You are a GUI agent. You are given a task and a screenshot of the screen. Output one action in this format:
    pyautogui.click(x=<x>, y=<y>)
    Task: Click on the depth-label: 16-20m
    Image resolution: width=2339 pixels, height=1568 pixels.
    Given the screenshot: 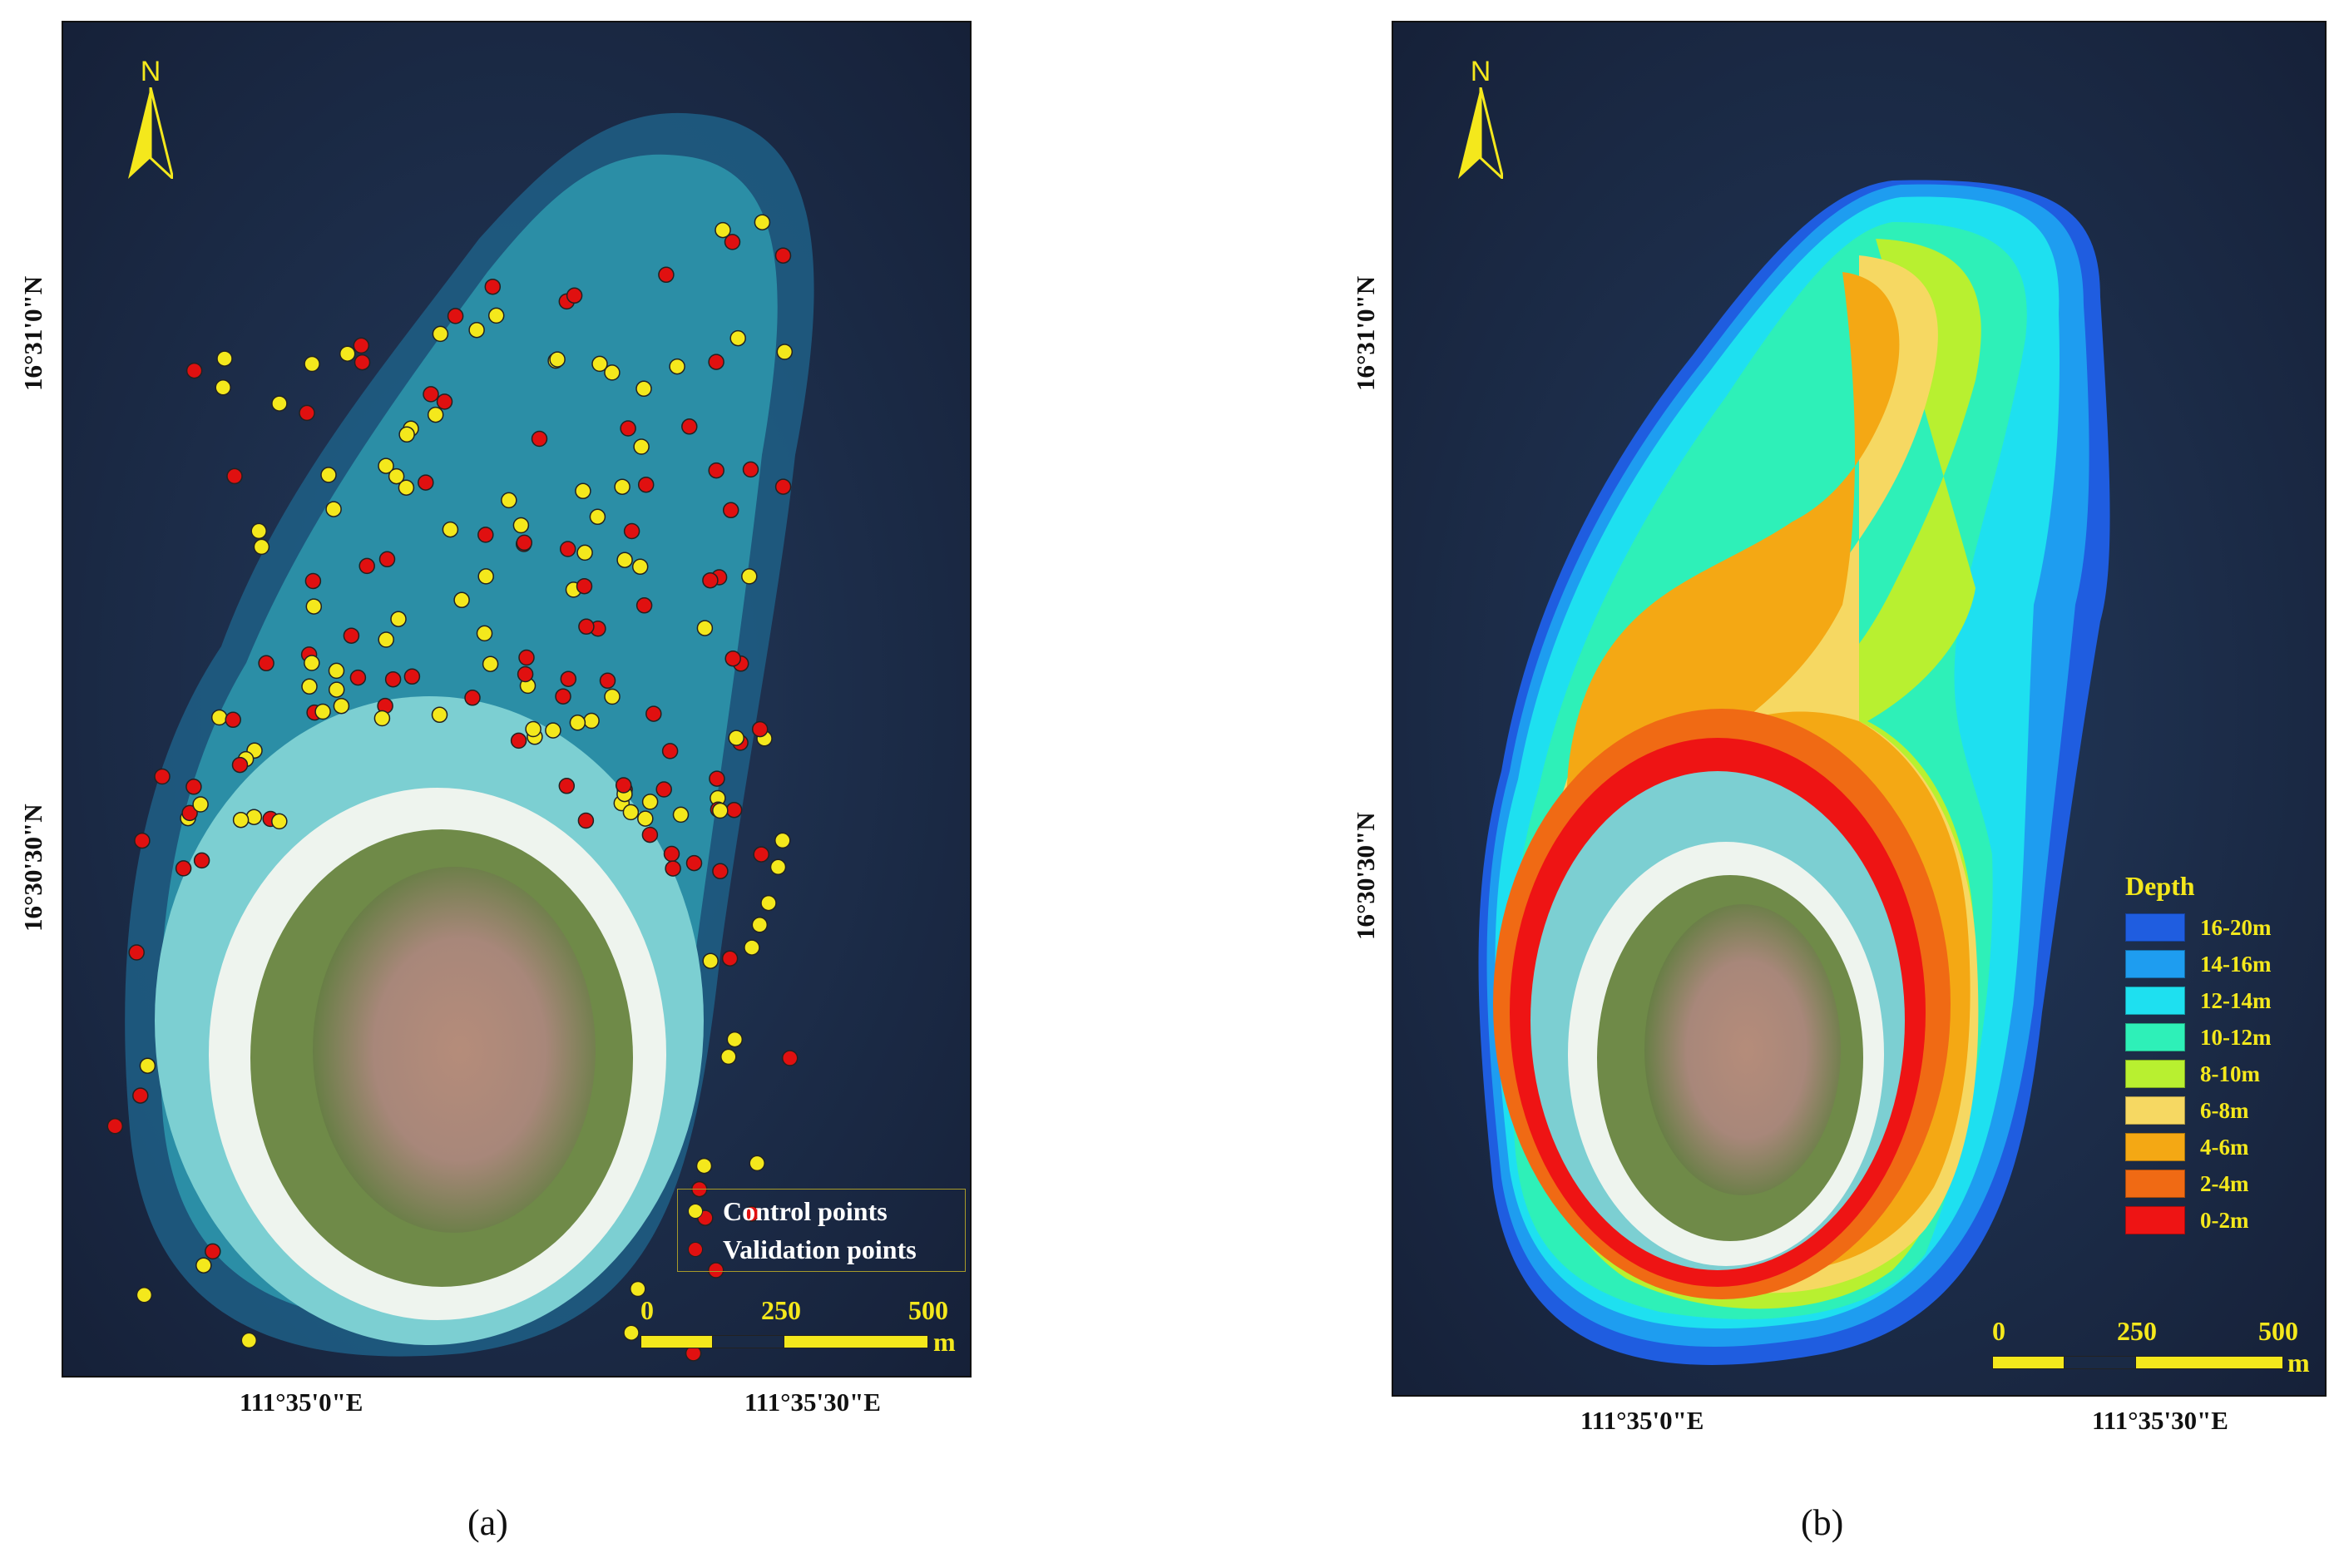 What is the action you would take?
    pyautogui.click(x=2236, y=927)
    